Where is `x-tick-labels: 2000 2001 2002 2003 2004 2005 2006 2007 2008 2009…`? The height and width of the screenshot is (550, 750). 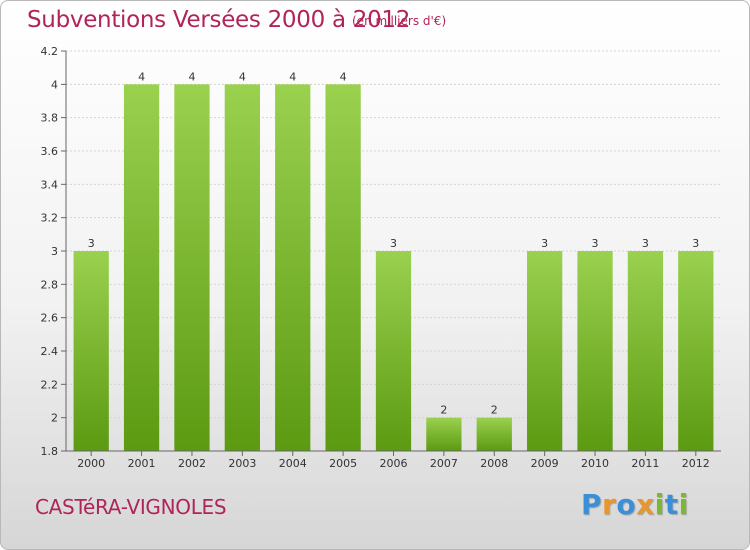 x-tick-labels: 2000 2001 2002 2003 2004 2005 2006 2007 2008 2009… is located at coordinates (393, 463).